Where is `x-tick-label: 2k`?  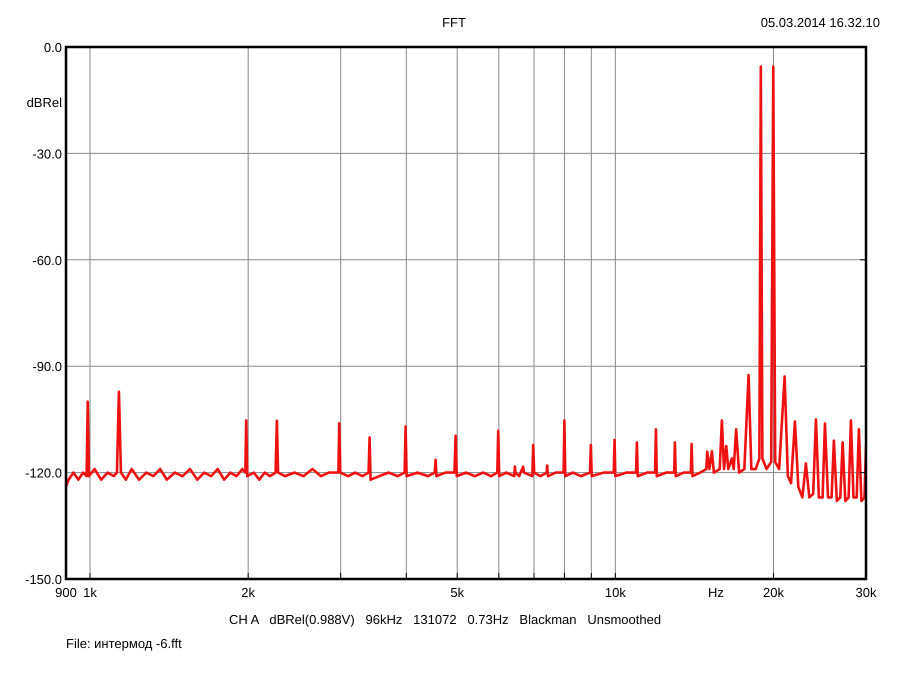 x-tick-label: 2k is located at coordinates (248, 592).